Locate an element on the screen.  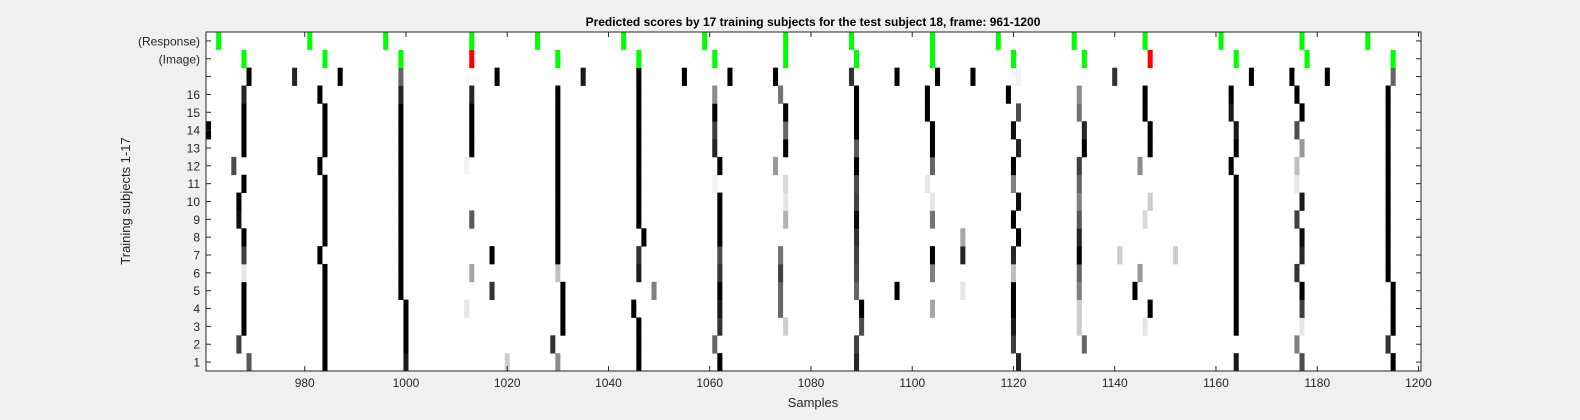
y-tick-label: 8 is located at coordinates (196, 238).